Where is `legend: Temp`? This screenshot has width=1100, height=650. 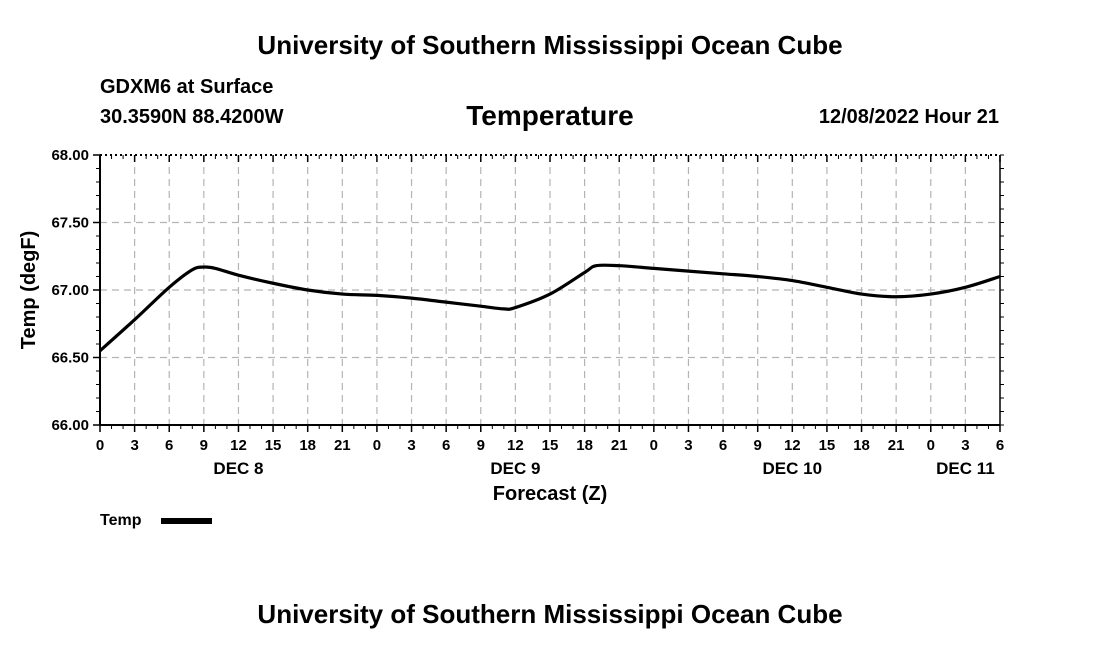 legend: Temp is located at coordinates (156, 520).